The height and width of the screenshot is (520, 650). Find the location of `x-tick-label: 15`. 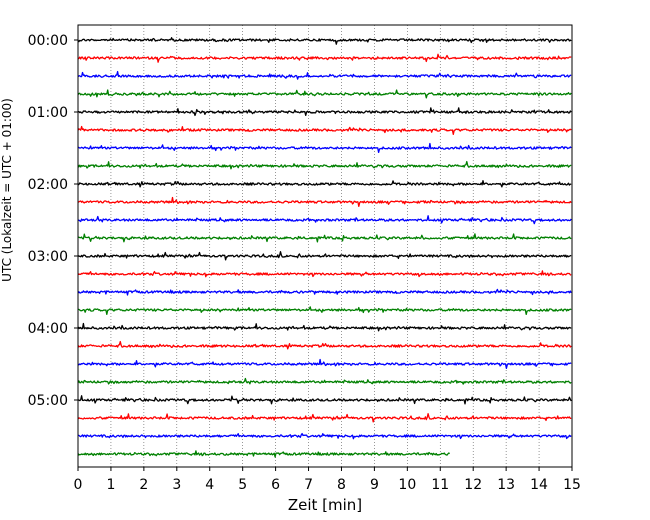

x-tick-label: 15 is located at coordinates (572, 485).